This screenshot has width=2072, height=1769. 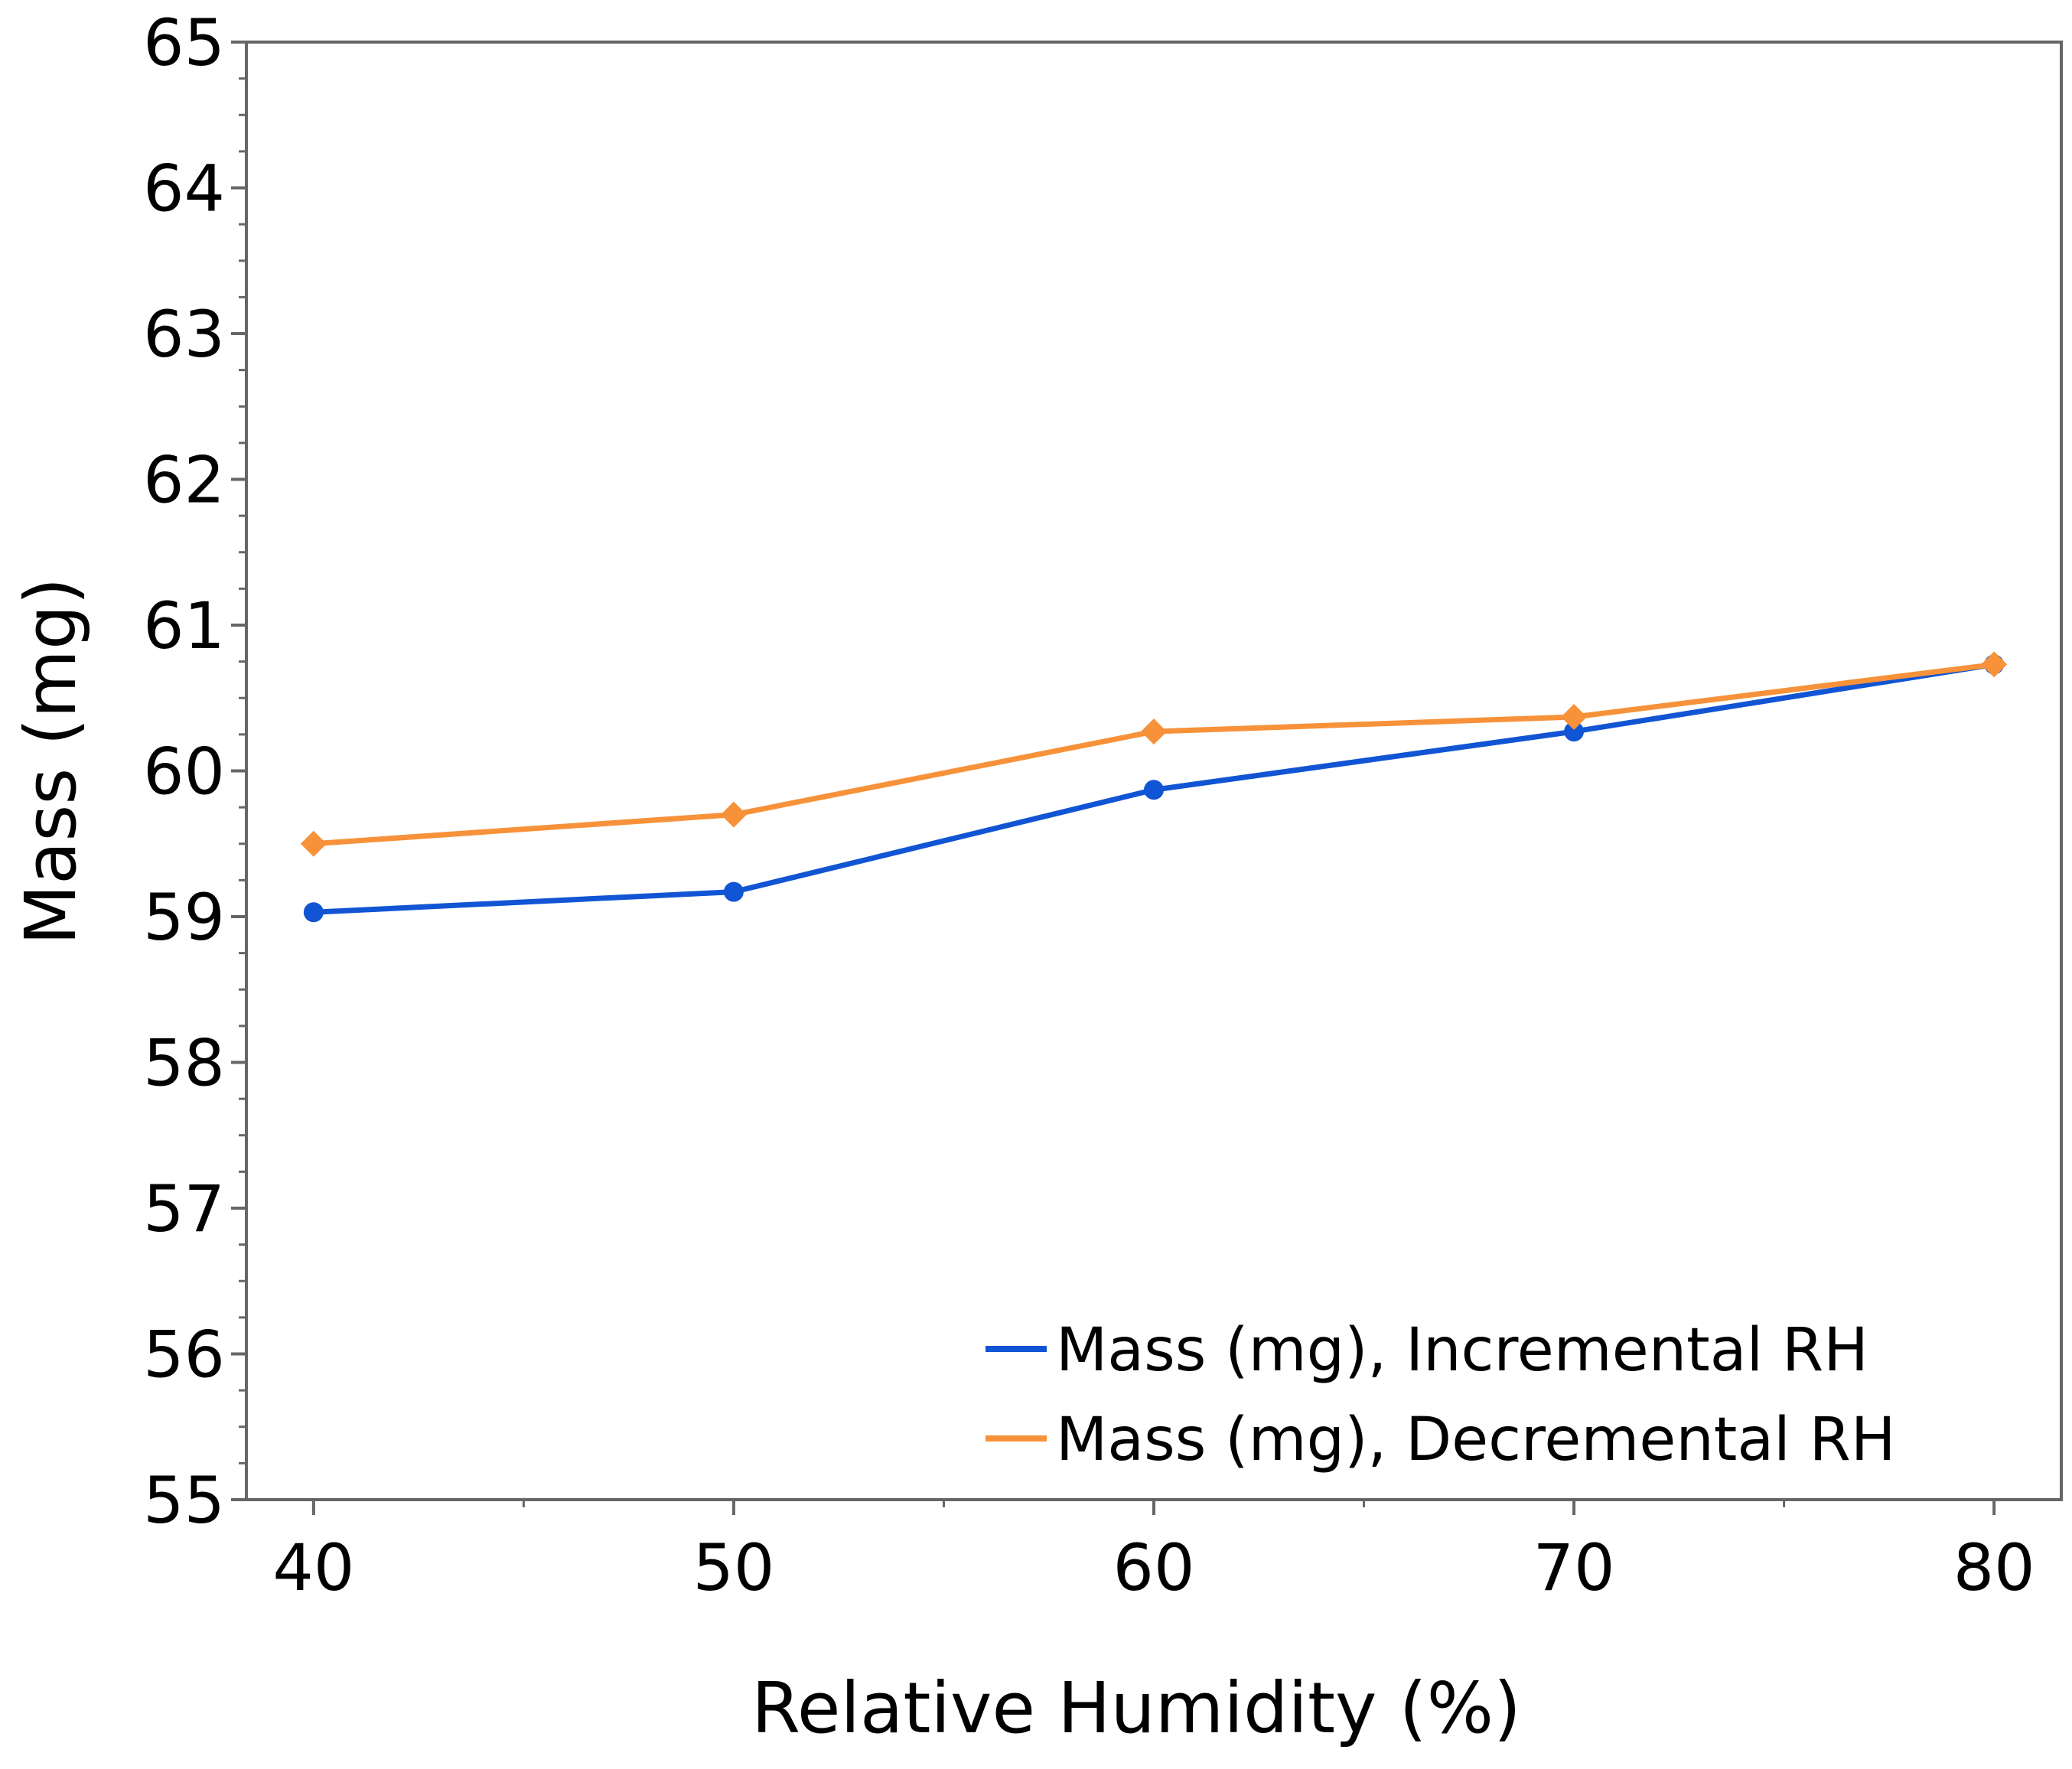 I want to click on y-axis-title: Mass (mg), so click(x=51, y=762).